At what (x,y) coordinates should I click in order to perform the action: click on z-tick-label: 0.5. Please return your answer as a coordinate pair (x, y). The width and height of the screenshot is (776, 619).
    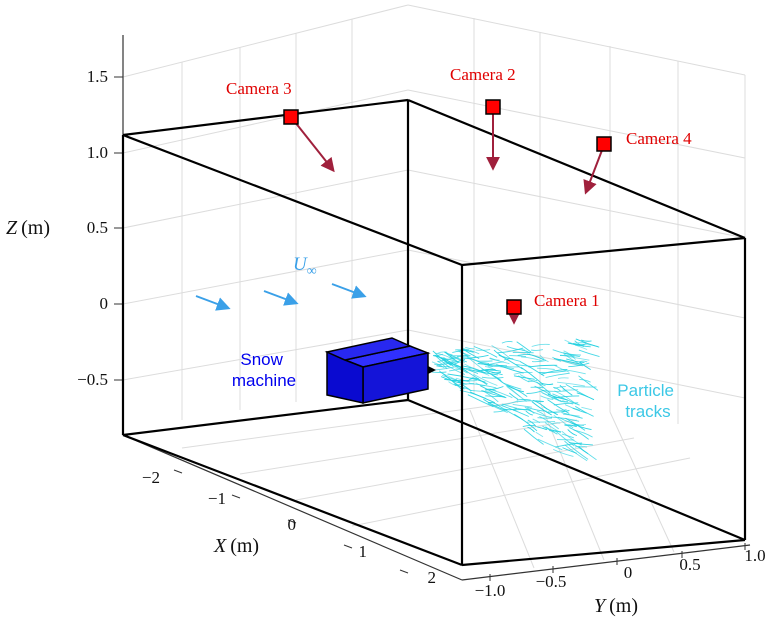
    Looking at the image, I should click on (97, 227).